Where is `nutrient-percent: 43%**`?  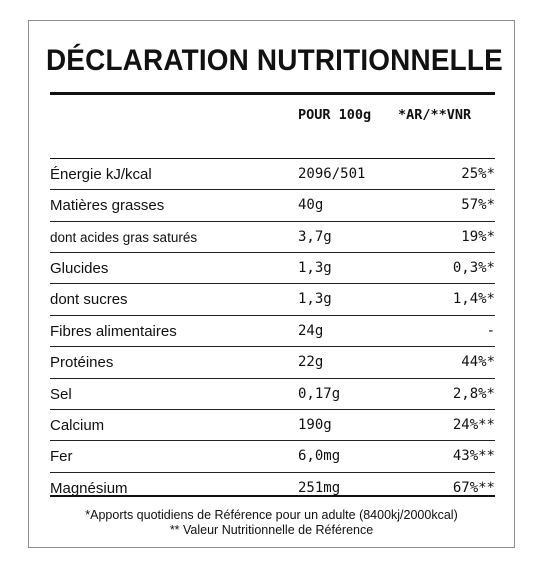 nutrient-percent: 43%** is located at coordinates (473, 456).